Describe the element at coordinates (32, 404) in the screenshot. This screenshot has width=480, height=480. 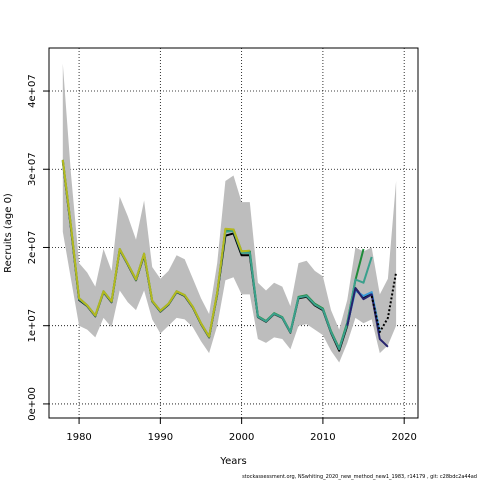
I see `y-tick-label: 0e+00` at that location.